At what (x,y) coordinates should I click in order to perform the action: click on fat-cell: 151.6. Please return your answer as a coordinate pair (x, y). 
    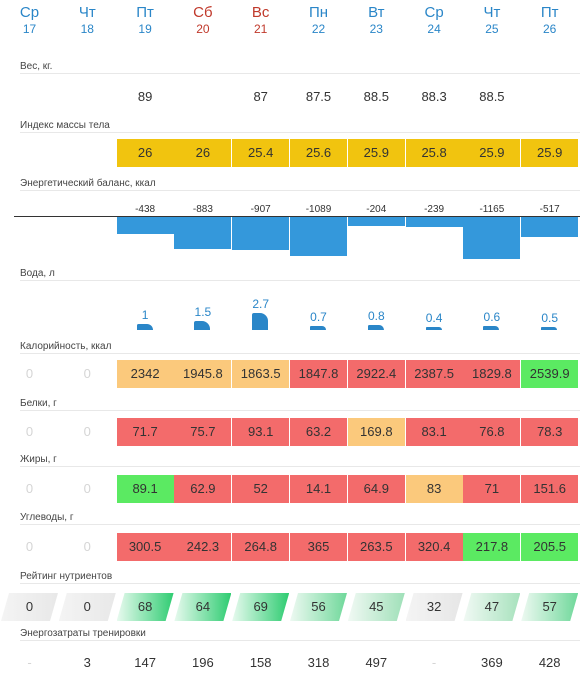
    Looking at the image, I should click on (550, 489).